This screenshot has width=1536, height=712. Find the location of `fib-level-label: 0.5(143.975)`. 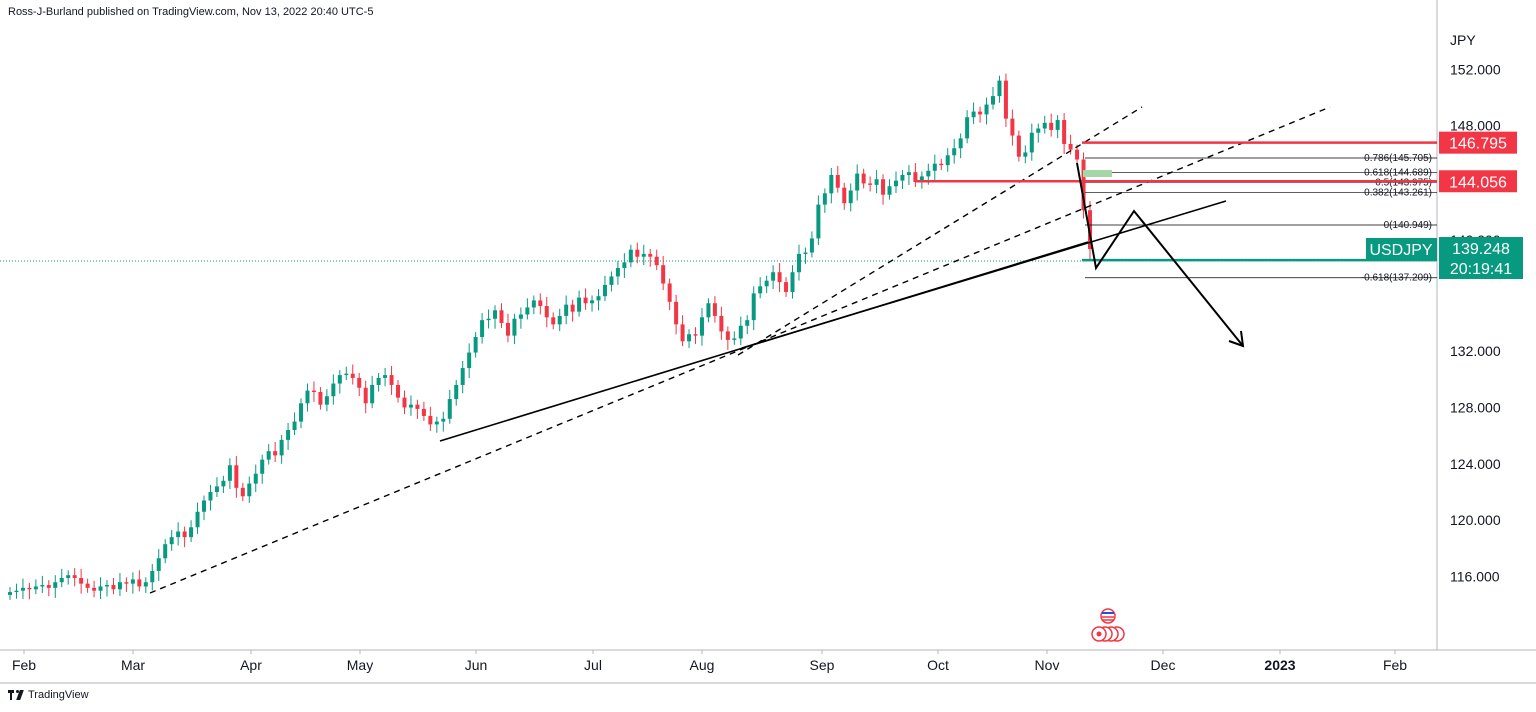

fib-level-label: 0.5(143.975) is located at coordinates (1403, 182).